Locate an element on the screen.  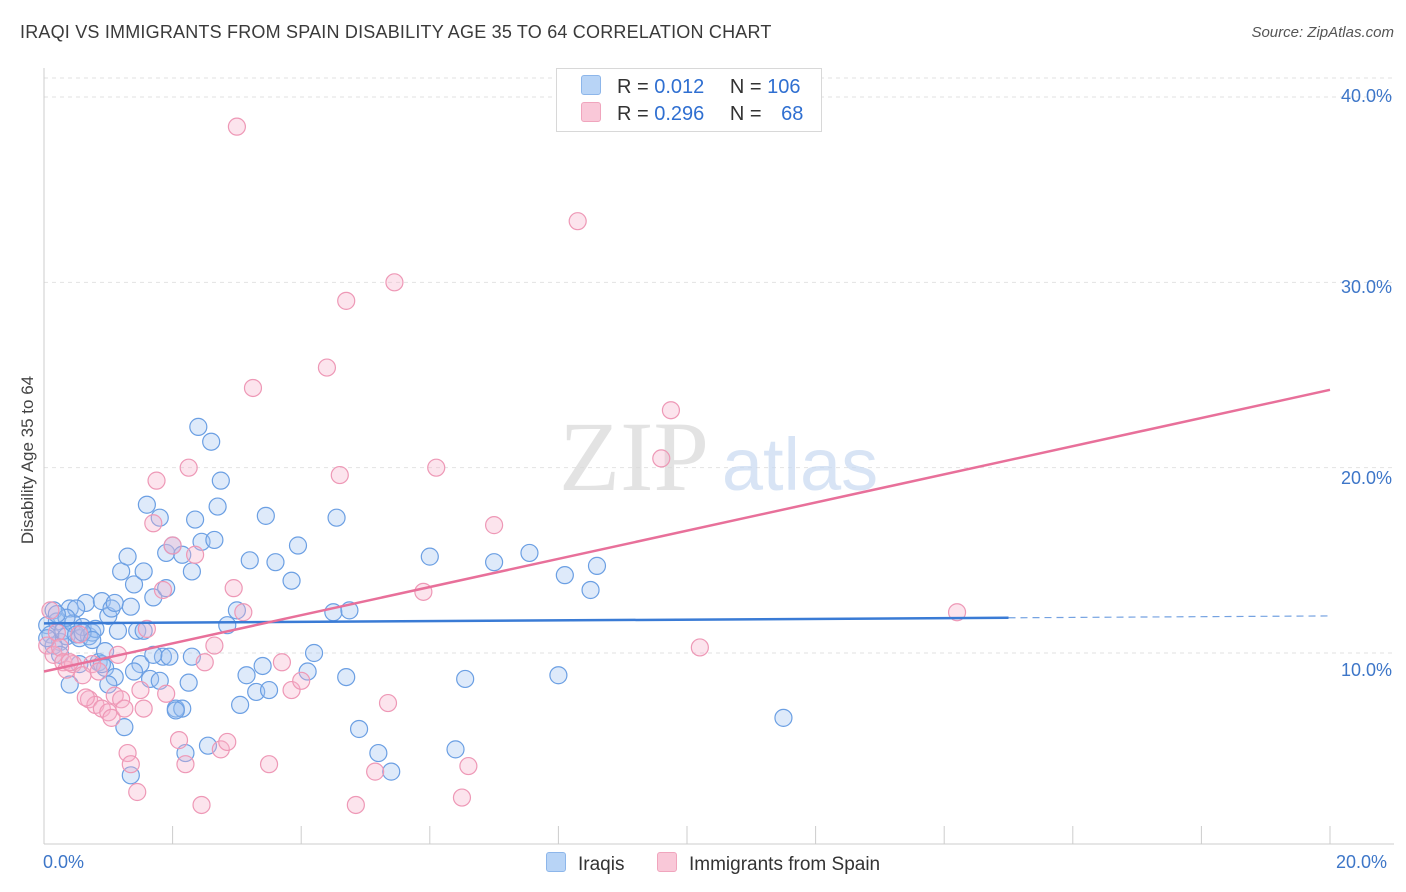
legend-row-iraqis: R = 0.012 N = 106 is located at coordinates (691, 87).